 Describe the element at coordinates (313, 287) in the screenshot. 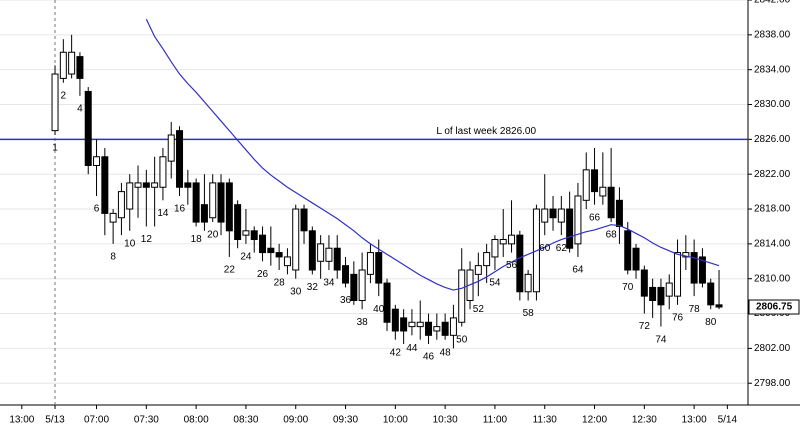

I see `bar-number: 32` at that location.